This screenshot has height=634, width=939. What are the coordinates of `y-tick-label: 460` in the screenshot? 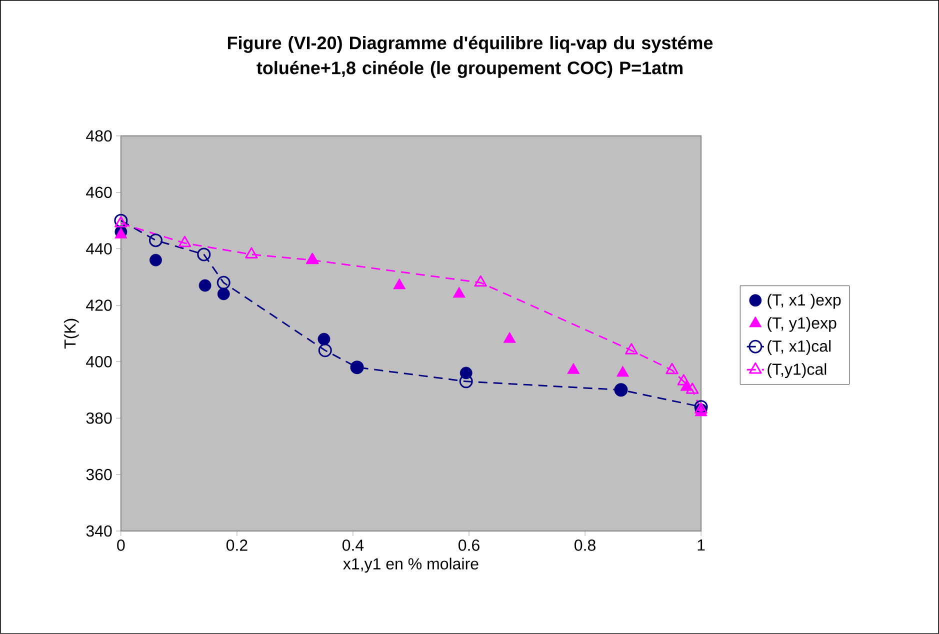 It's located at (99, 192).